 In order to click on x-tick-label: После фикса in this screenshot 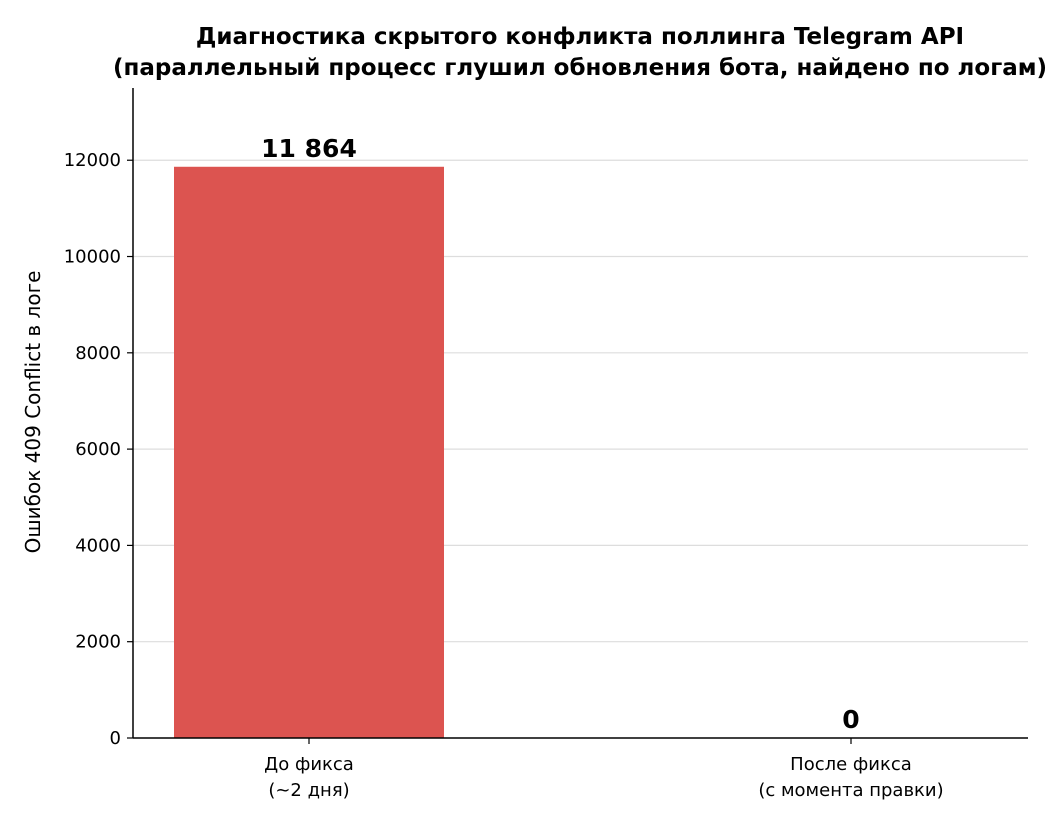, I will do `click(851, 764)`.